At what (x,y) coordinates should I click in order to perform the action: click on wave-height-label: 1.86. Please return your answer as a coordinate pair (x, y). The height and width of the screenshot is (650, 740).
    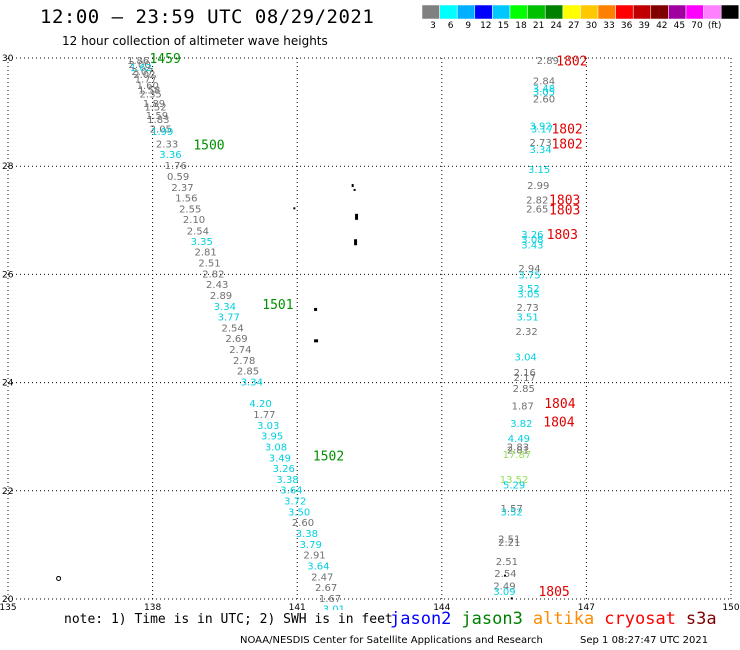
    Looking at the image, I should click on (138, 61).